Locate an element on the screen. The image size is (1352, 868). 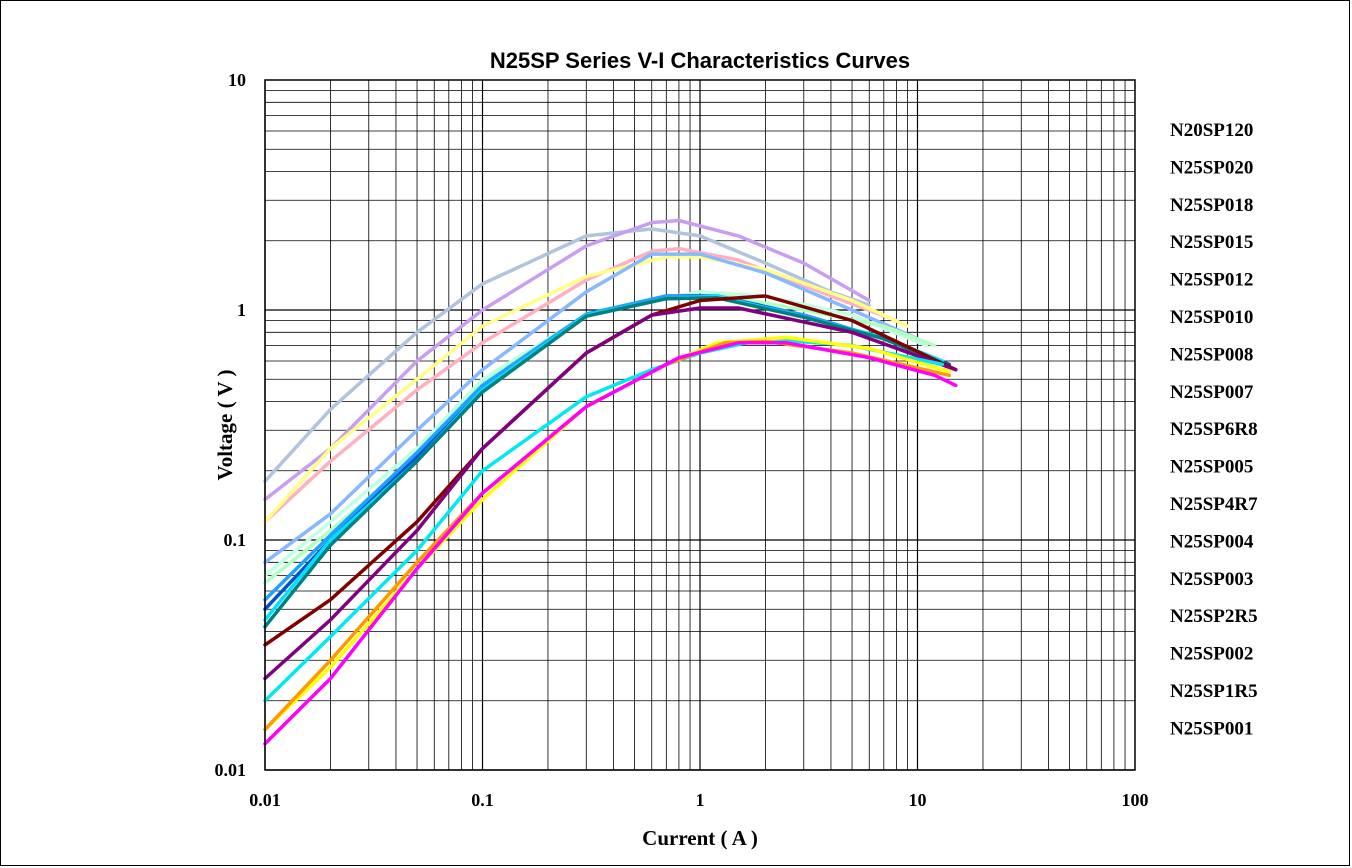
legend-entry: N25SP005 is located at coordinates (1211, 467).